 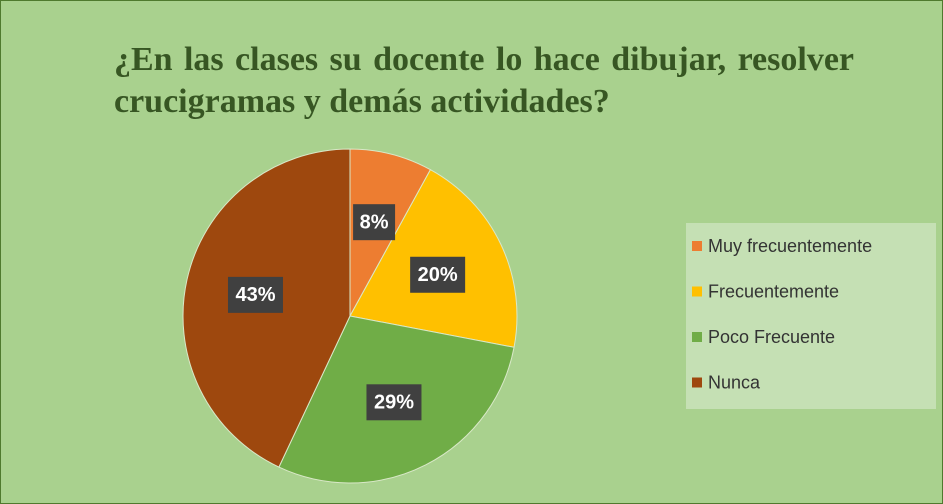 What do you see at coordinates (773, 291) in the screenshot?
I see `legend-label: Frecuentemente` at bounding box center [773, 291].